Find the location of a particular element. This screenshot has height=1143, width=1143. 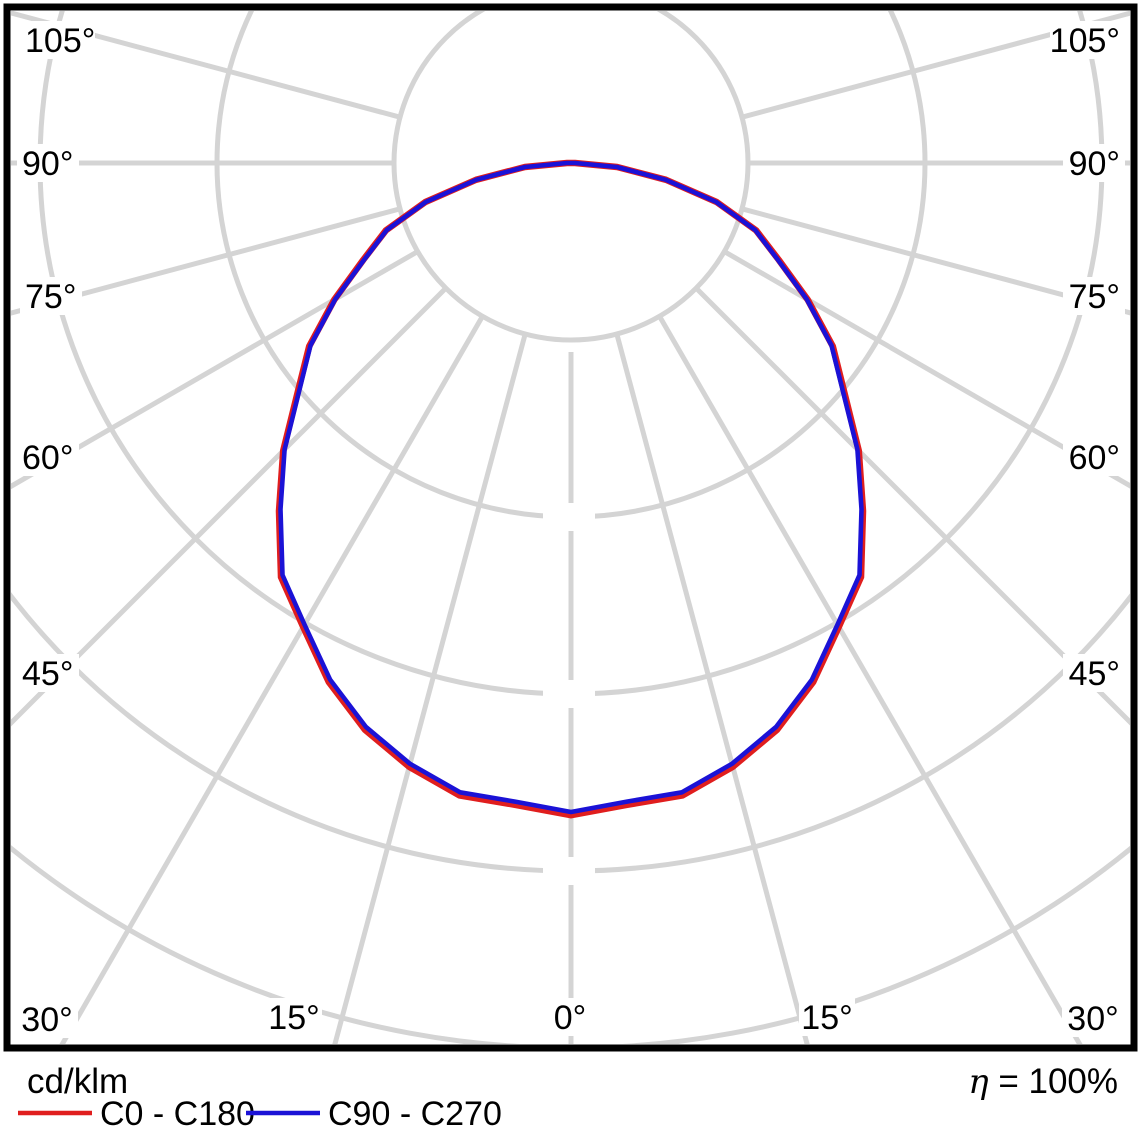

grid-radial-15-right is located at coordinates (712, 688).